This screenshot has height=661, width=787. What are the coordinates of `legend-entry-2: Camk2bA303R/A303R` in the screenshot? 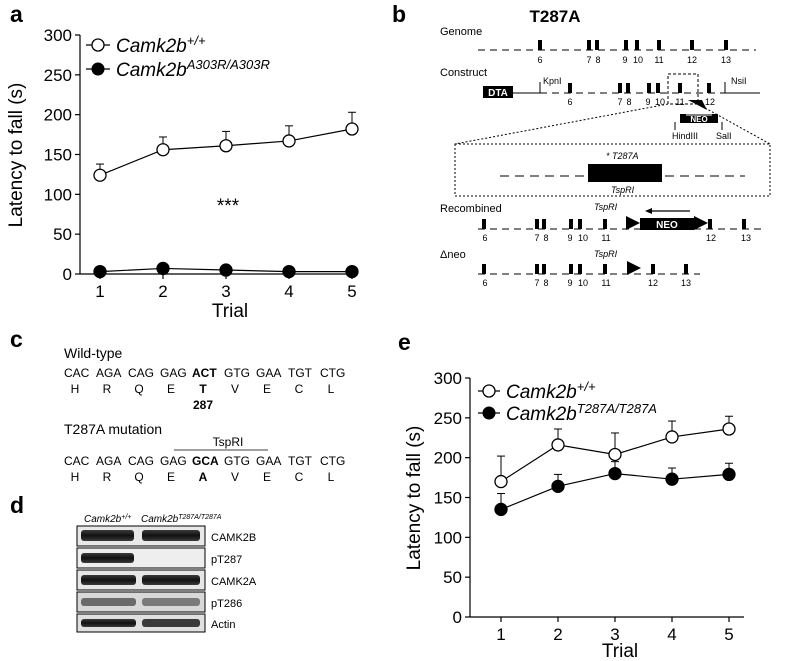 It's located at (193, 69).